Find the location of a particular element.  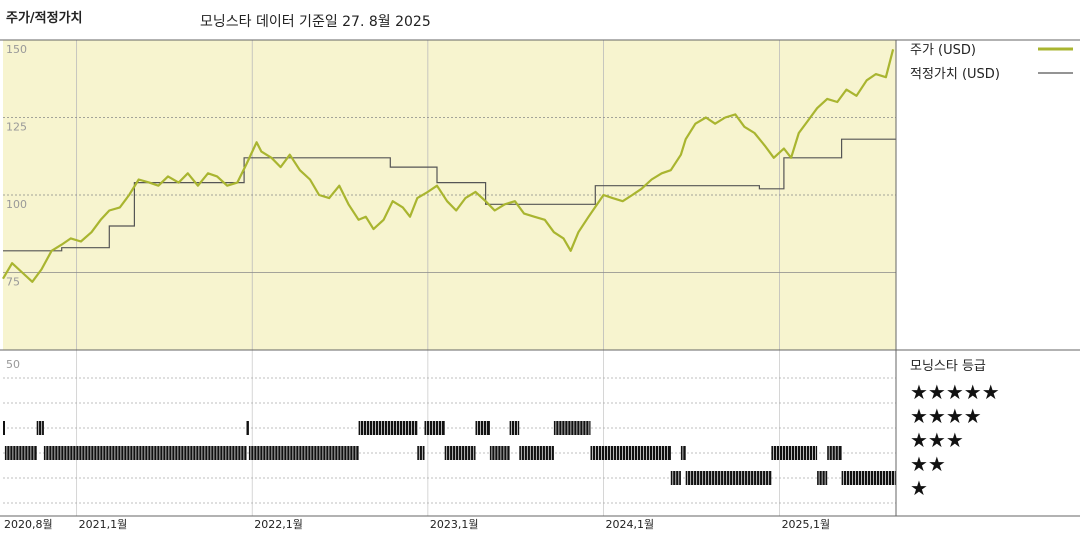

rating-bars is located at coordinates (449, 453).